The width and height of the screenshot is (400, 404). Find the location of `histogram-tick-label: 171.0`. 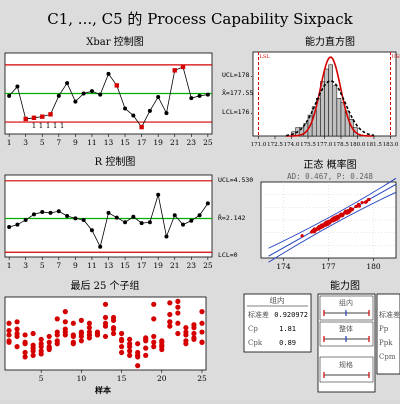

histogram-tick-label: 171.0 is located at coordinates (259, 145).